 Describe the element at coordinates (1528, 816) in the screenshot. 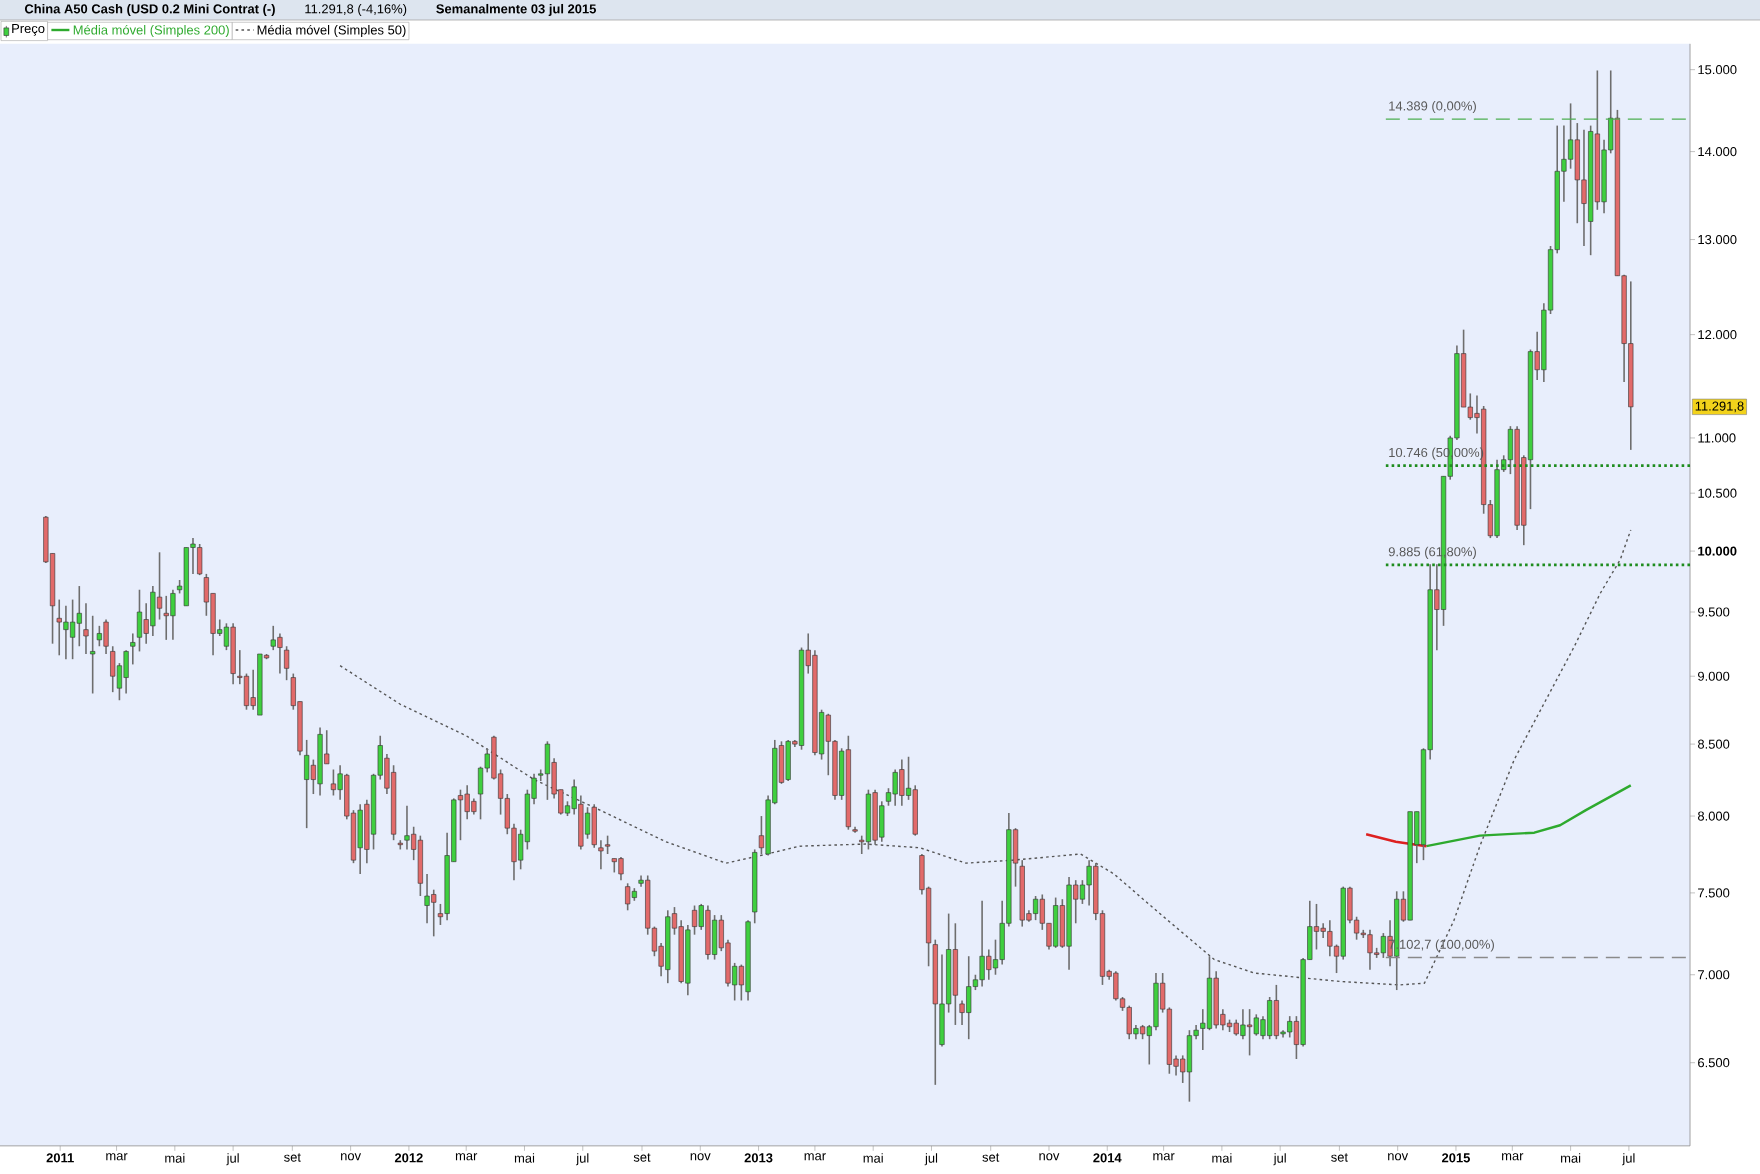

I see `line-series` at that location.